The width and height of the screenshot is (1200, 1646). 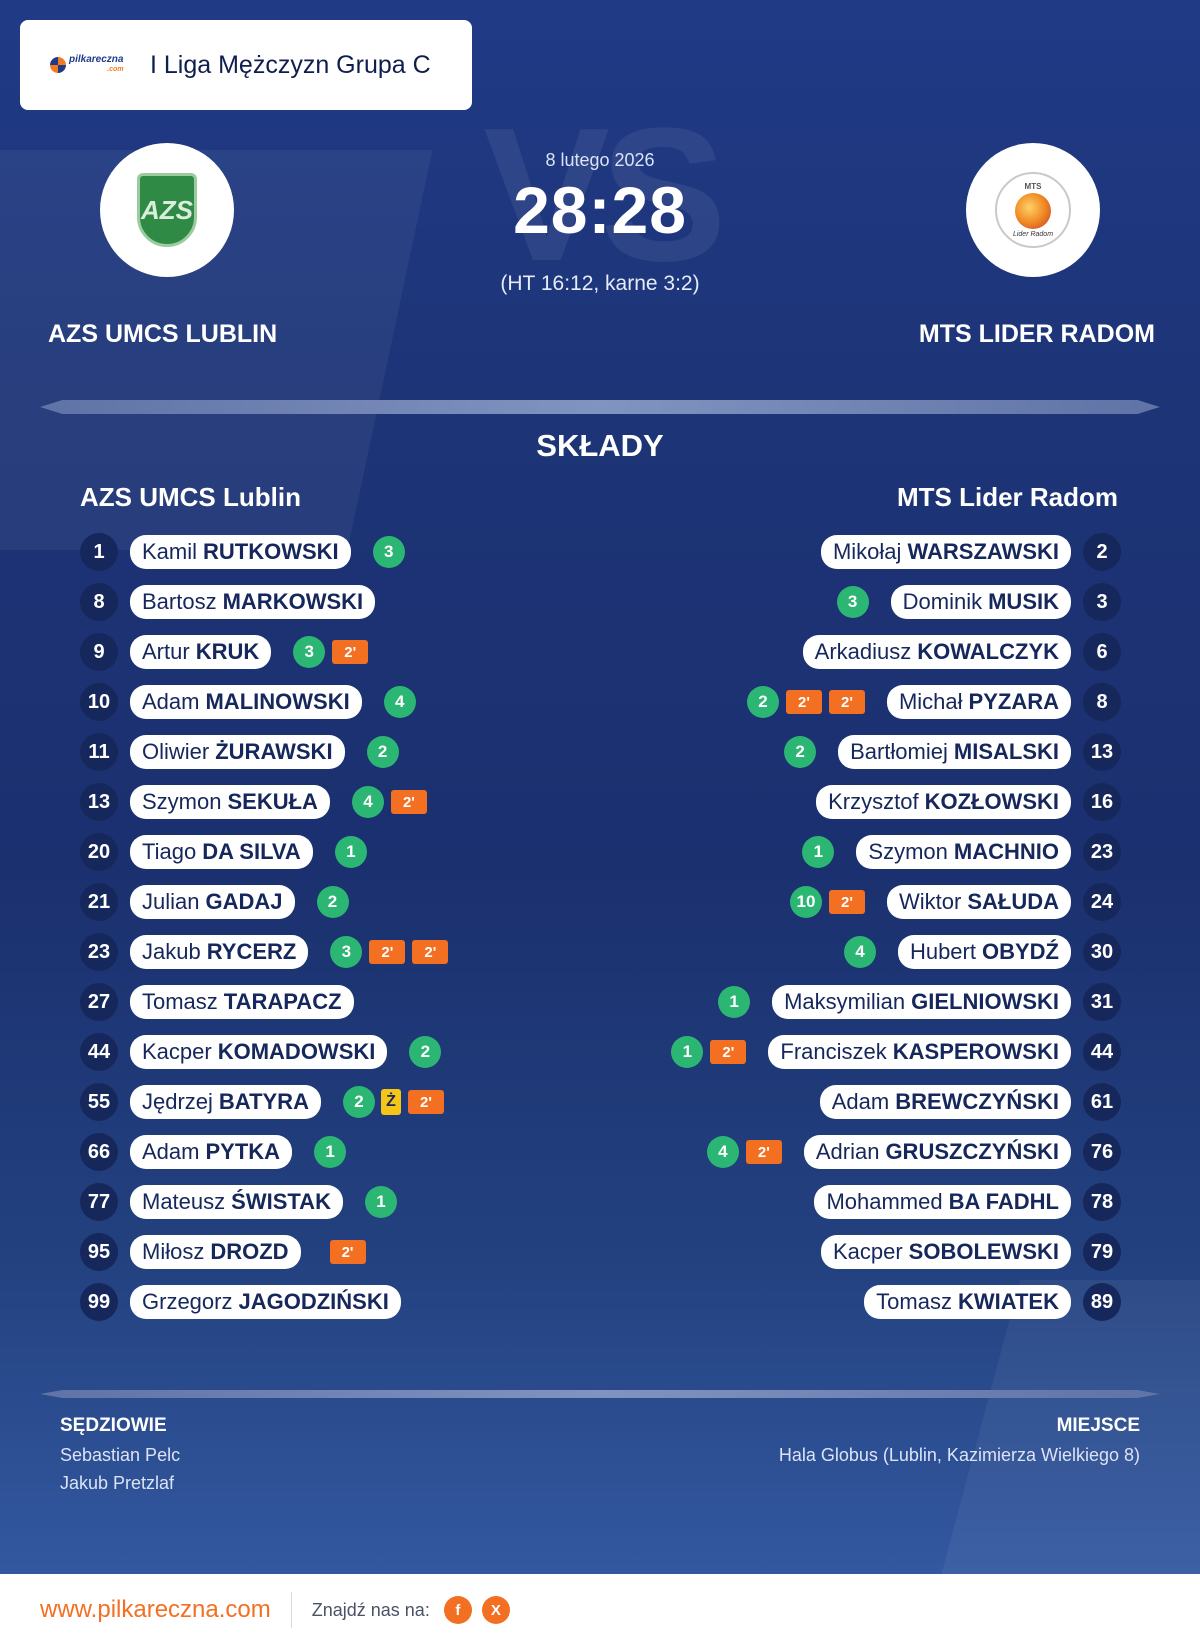 I want to click on player-name: Jędrzej BATYRA, so click(x=225, y=1102).